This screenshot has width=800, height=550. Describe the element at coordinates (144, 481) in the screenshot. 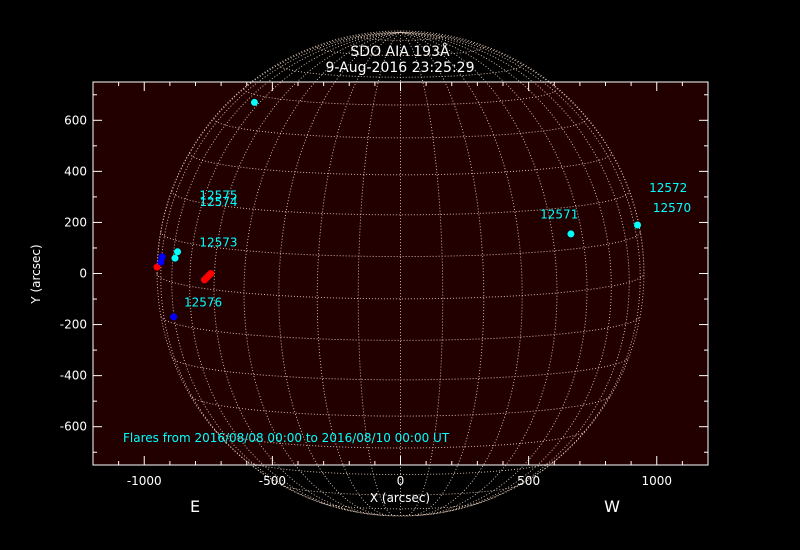

I see `x-tick-label: -1000` at that location.